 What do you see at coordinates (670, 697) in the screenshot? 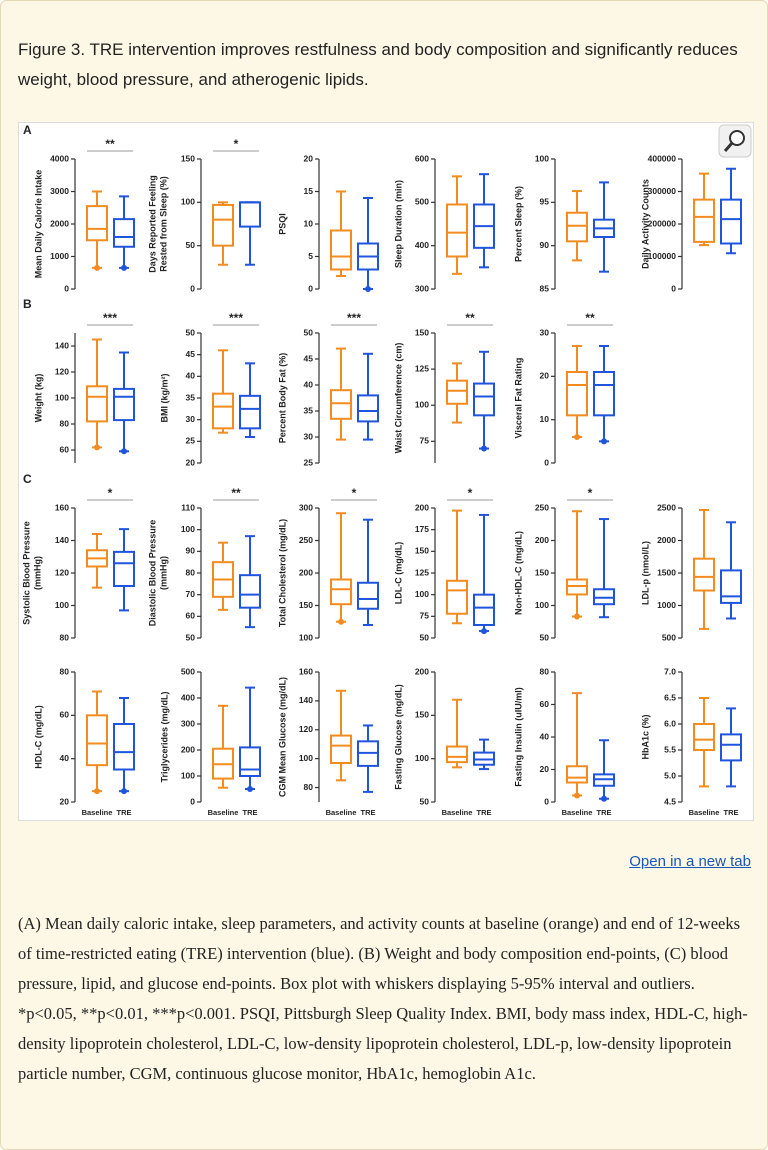
I see `y-tick-label: 6.5` at bounding box center [670, 697].